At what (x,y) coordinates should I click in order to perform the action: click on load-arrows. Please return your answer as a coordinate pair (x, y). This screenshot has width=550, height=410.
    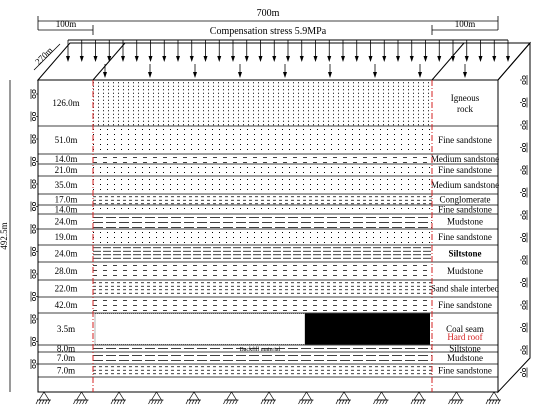
    Looking at the image, I should click on (288, 58).